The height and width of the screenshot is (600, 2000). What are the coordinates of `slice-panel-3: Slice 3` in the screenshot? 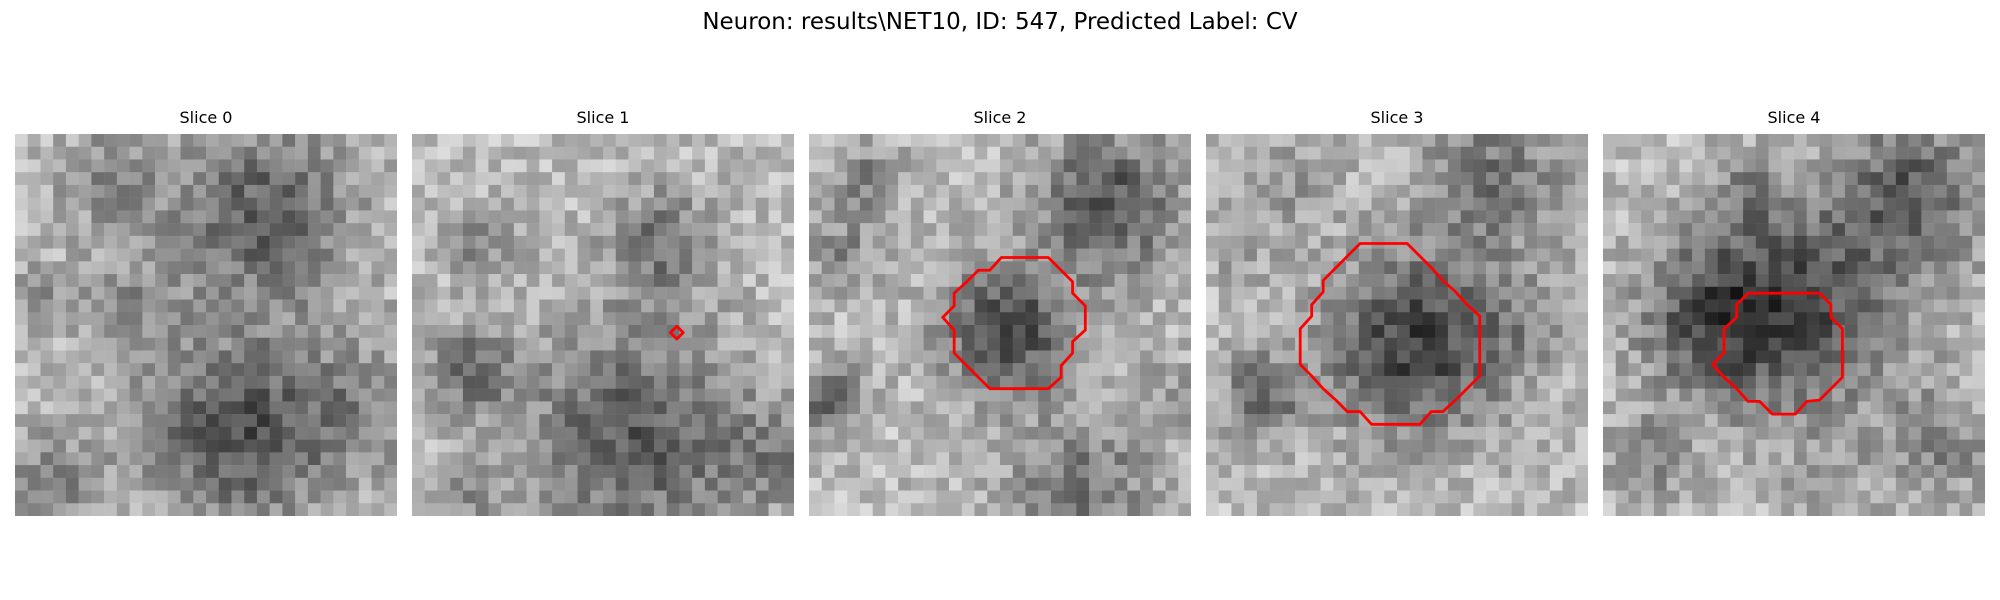 It's located at (1397, 312).